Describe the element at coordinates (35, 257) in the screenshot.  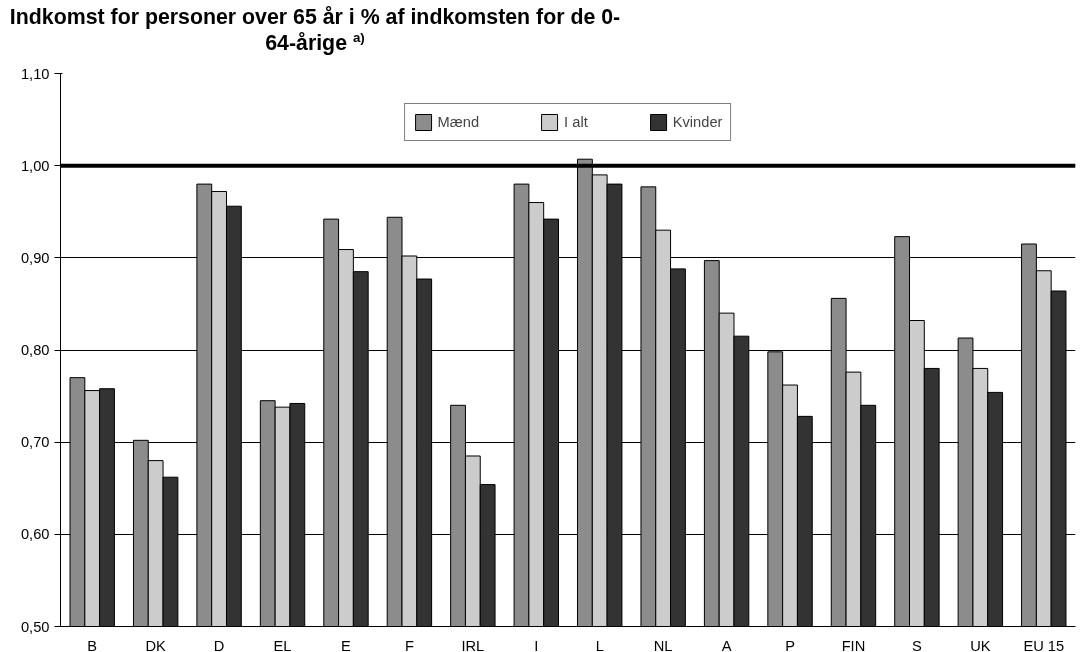
I see `y-tick-label: 0,90` at that location.